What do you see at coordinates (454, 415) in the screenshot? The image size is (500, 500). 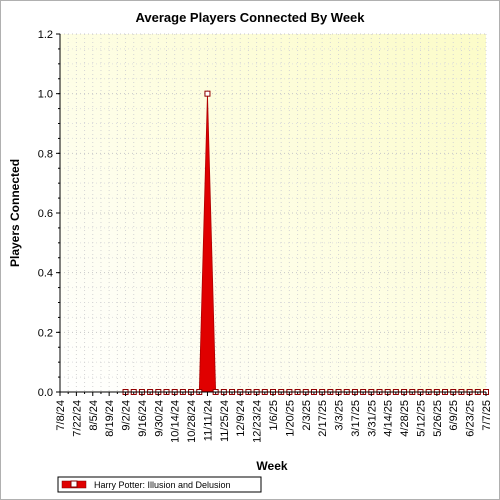 I see `x-tick-label: 6/9/25` at bounding box center [454, 415].